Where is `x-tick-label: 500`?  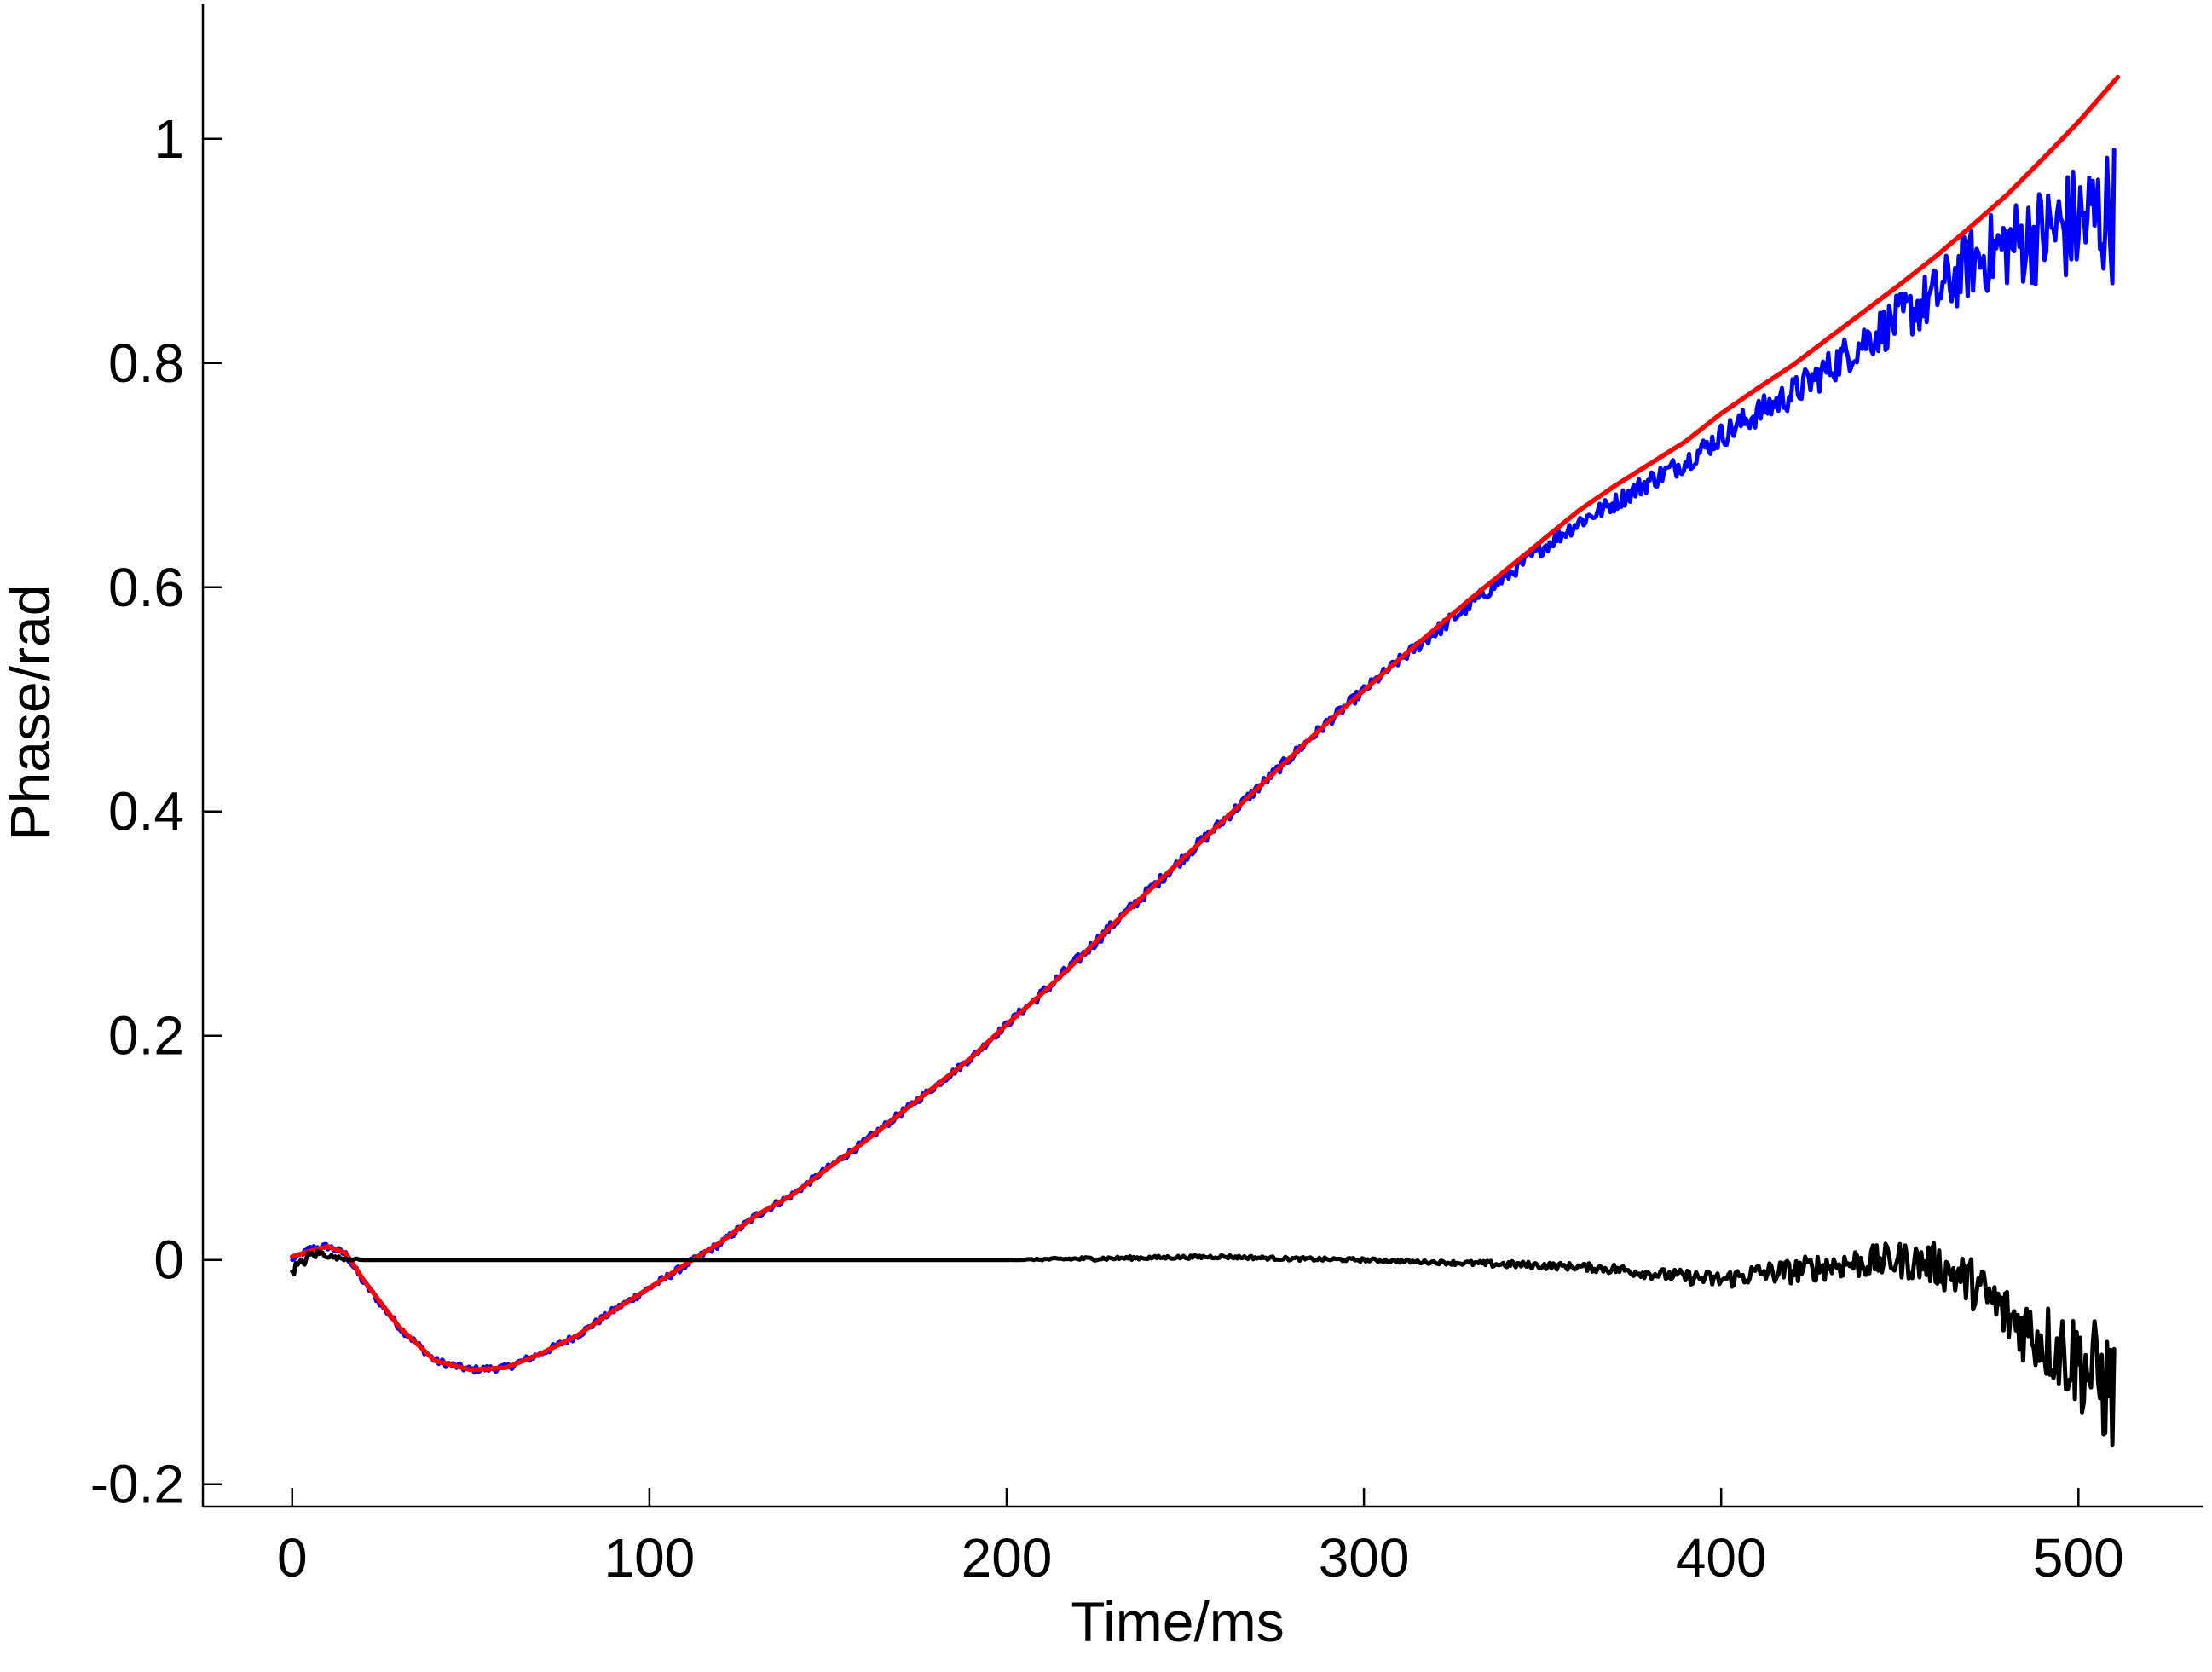
x-tick-label: 500 is located at coordinates (2078, 1557).